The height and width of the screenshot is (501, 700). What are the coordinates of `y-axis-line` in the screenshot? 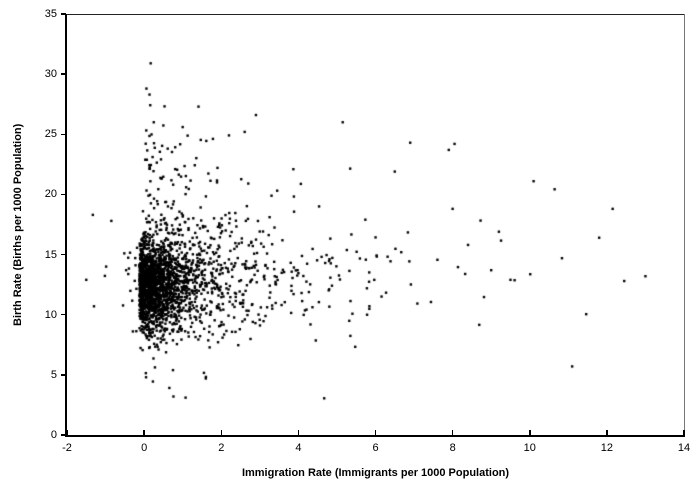 It's located at (66, 225).